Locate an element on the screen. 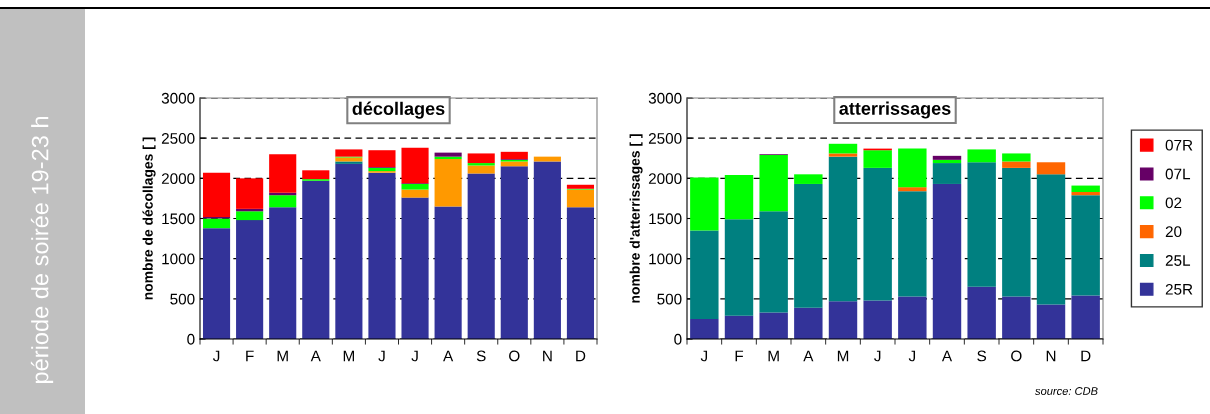  y-tick-label: 500 is located at coordinates (182, 299).